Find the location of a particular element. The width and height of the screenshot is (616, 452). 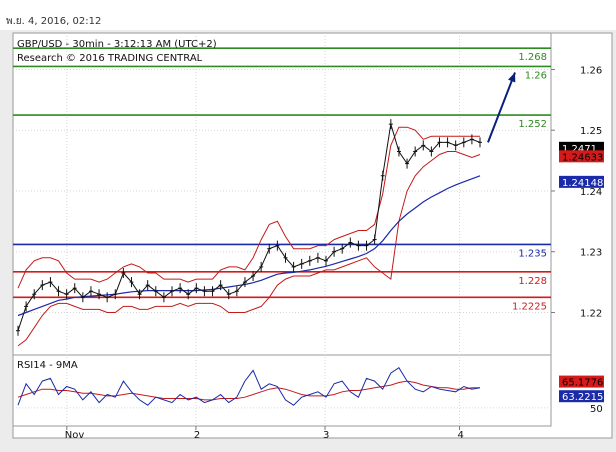

price-y-tick-labels: 1.22 1.23 1.24 1.25 1.26 50 is located at coordinates (577, 240).